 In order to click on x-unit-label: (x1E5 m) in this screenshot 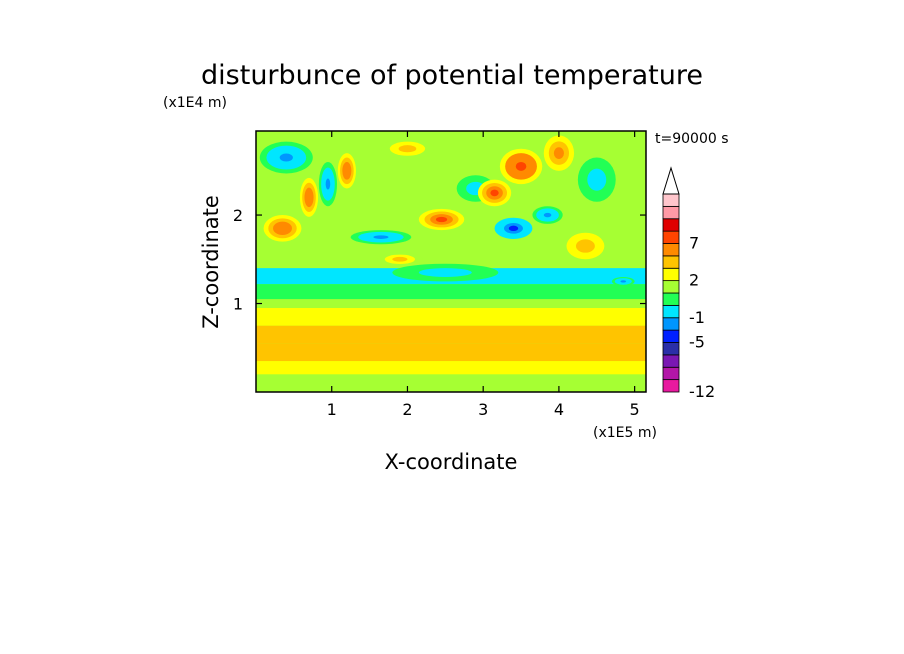, I will do `click(625, 433)`.